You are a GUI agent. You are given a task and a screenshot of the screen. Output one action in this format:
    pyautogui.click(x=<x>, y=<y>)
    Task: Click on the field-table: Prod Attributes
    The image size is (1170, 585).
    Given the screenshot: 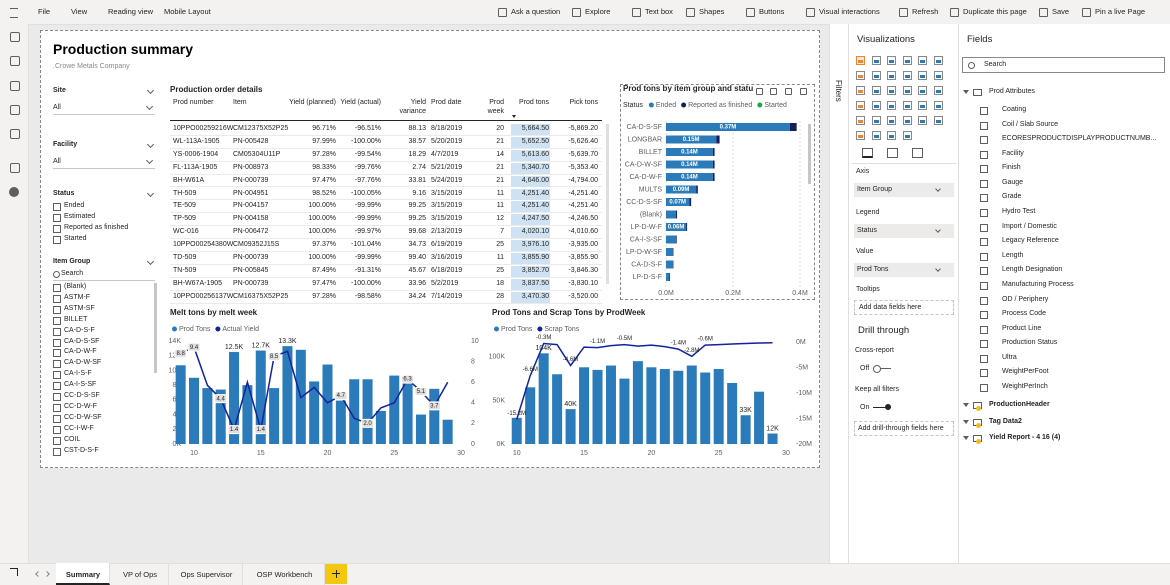 What is the action you would take?
    pyautogui.click(x=1012, y=91)
    